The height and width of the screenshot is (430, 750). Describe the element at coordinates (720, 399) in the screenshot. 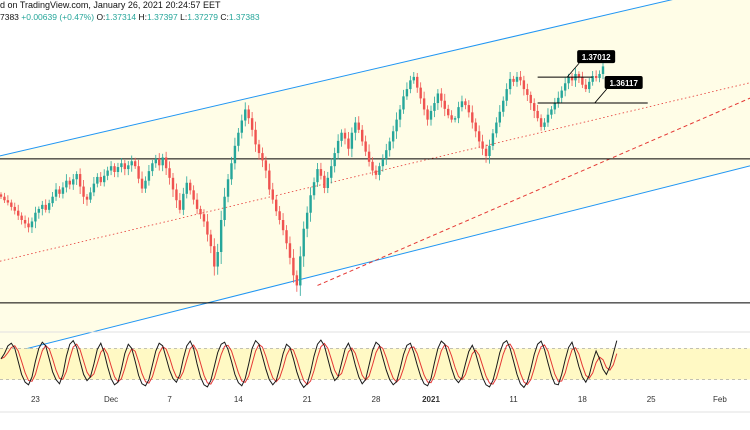

I see `x-tick-label: Feb` at that location.